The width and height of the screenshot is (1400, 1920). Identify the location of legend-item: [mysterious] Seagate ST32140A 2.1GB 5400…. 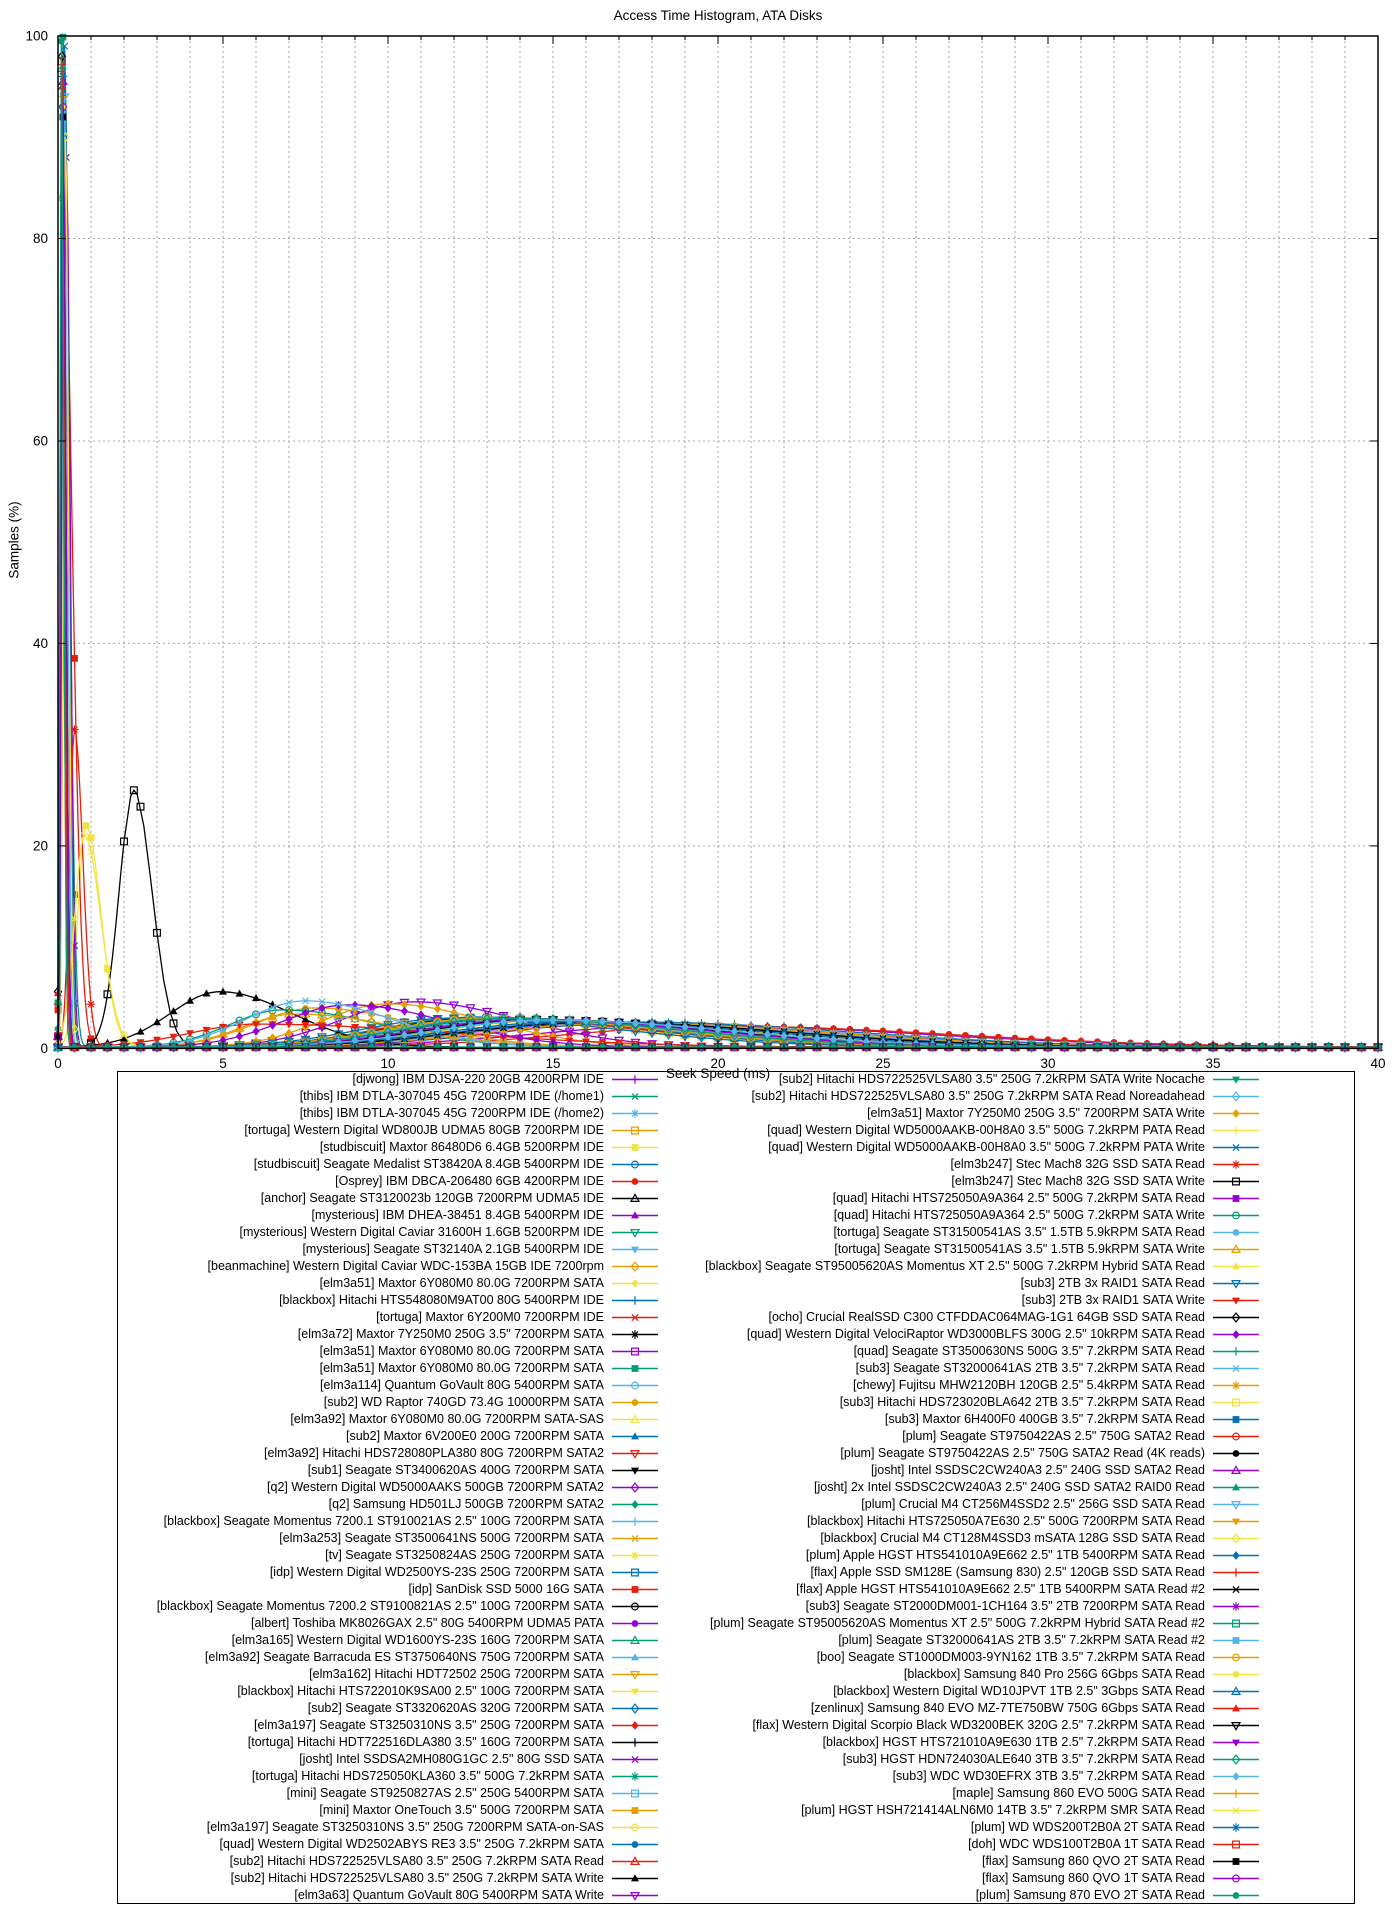
(392, 1249).